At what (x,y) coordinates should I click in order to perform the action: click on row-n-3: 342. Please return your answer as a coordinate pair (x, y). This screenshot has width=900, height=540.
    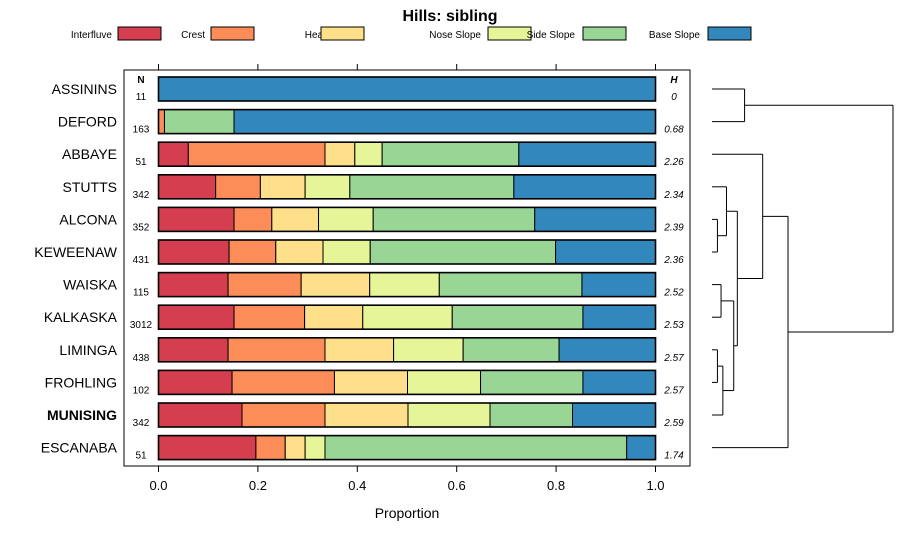
    Looking at the image, I should click on (141, 195).